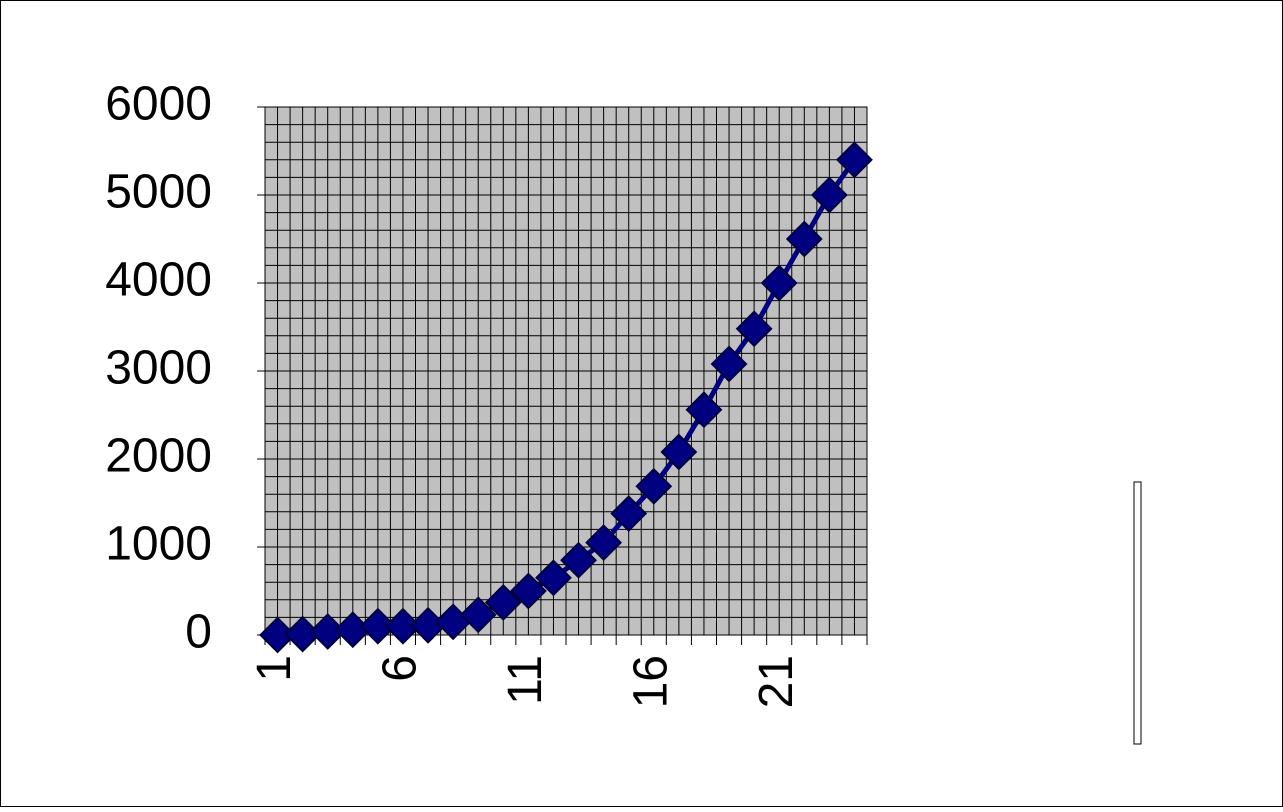 The height and width of the screenshot is (812, 1283). I want to click on x-tick-label: 11, so click(525, 680).